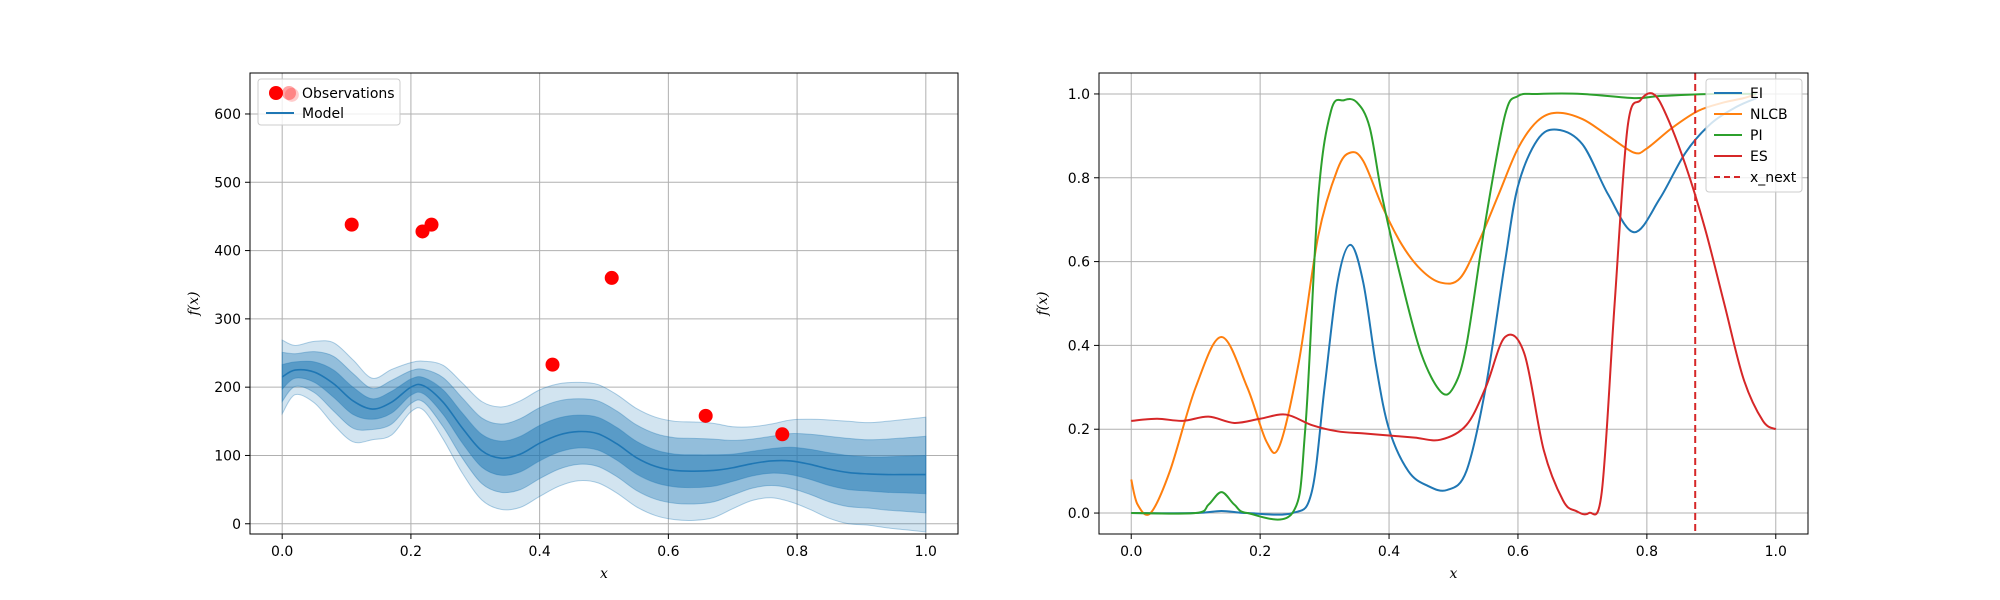  I want to click on right-y-tick-label: 0.0, so click(1079, 514).